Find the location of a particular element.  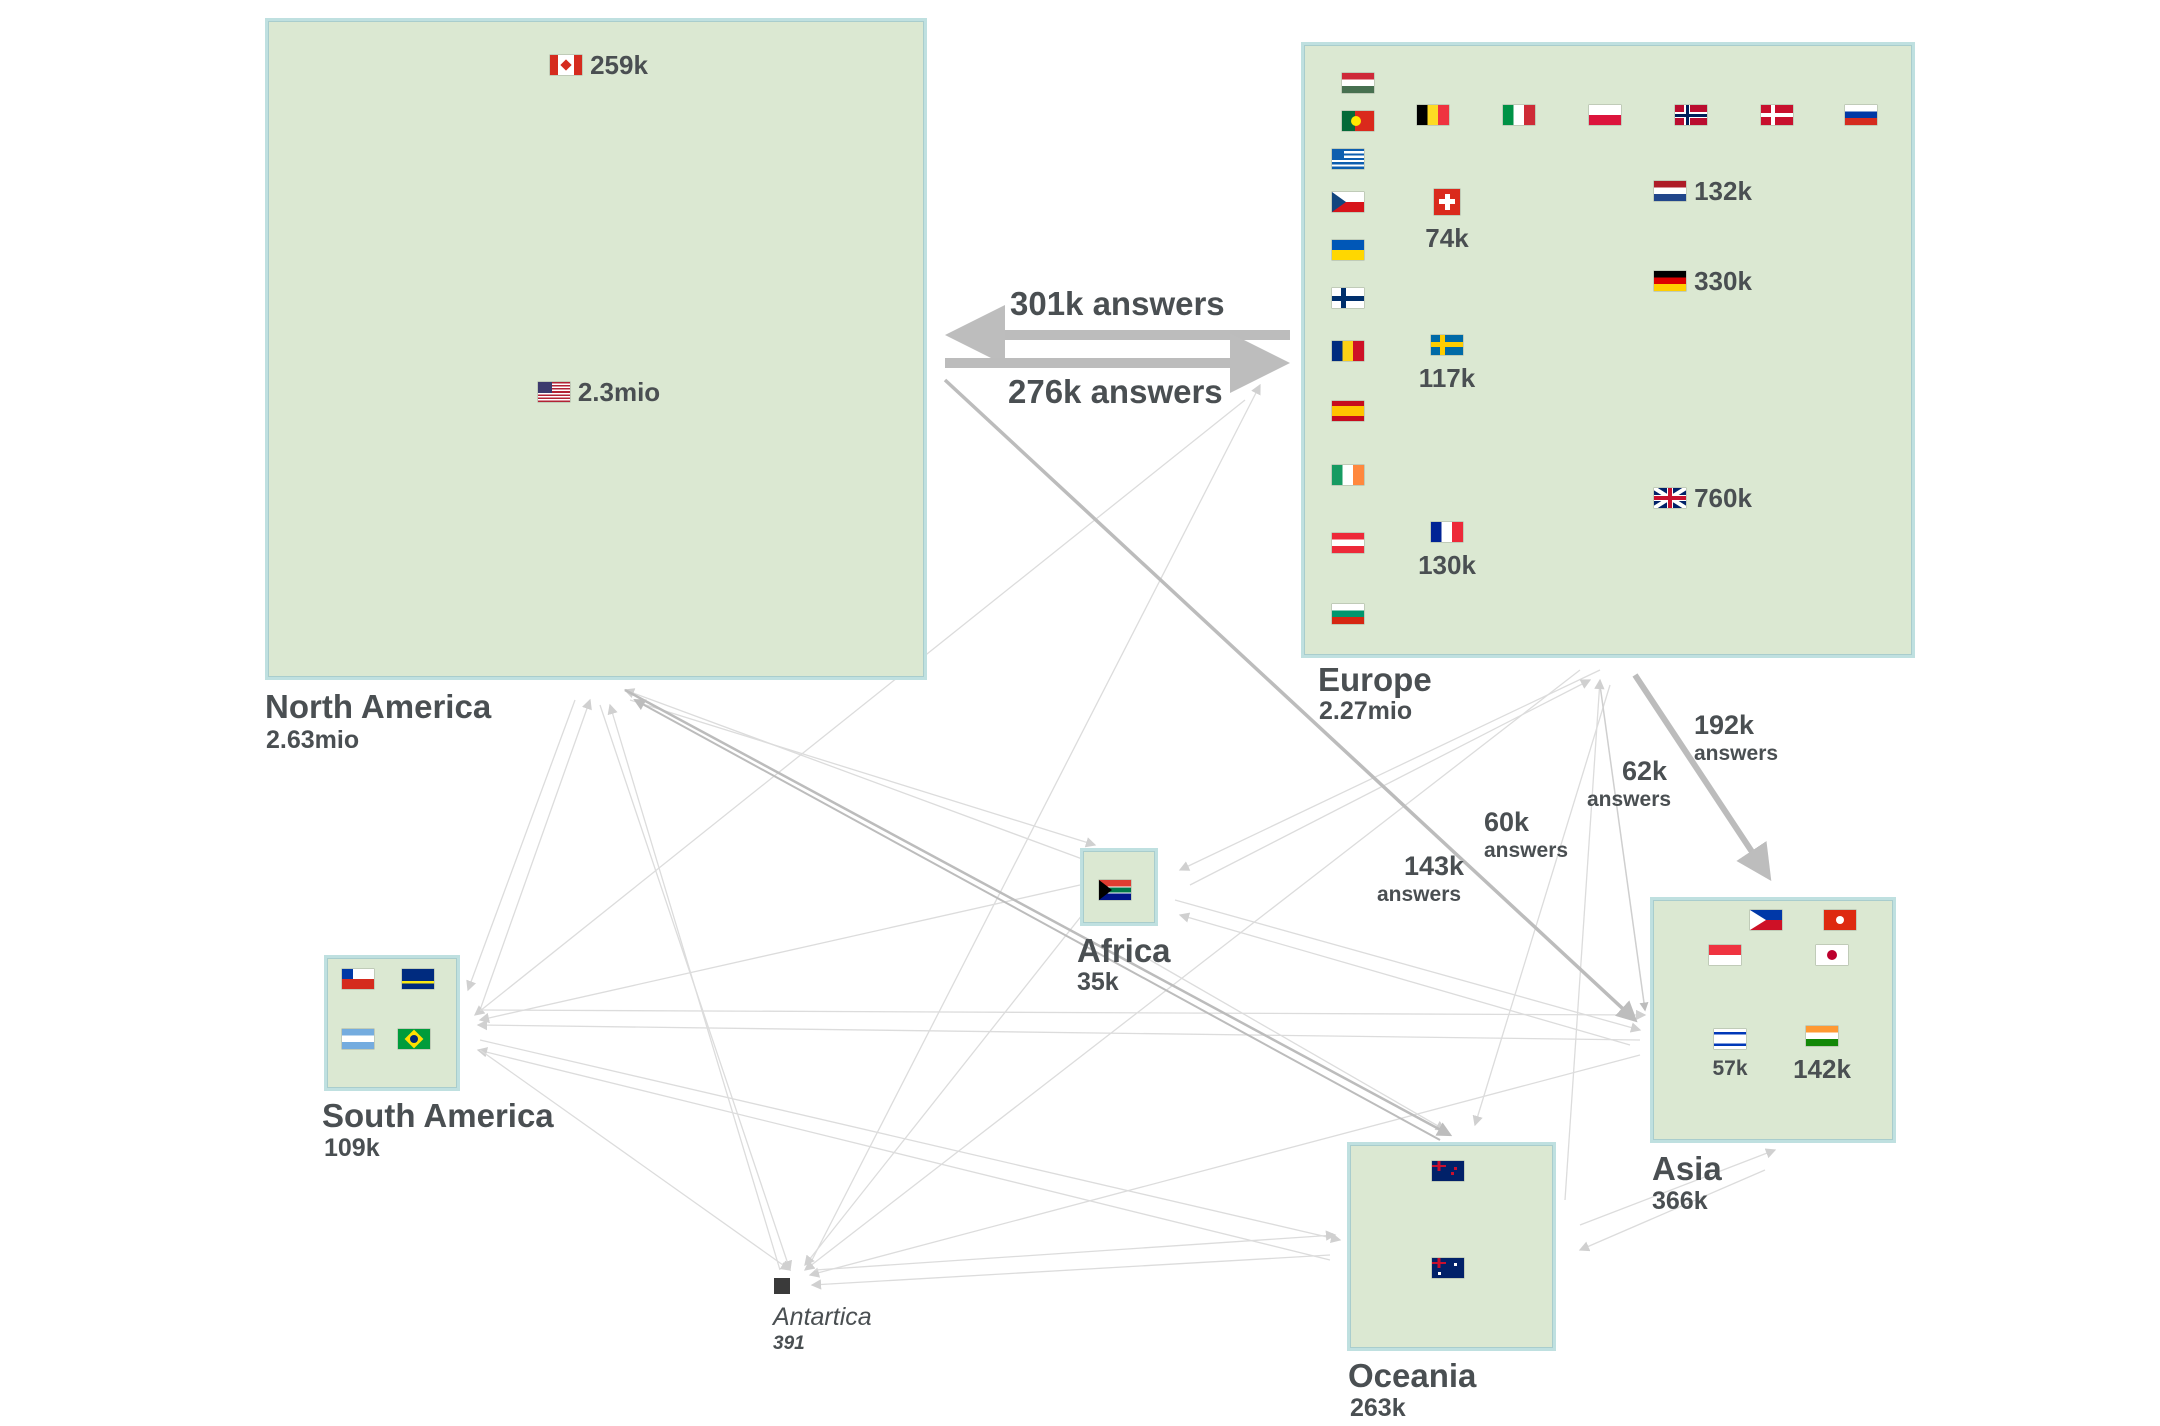

argentina-label is located at coordinates (362, 1039).